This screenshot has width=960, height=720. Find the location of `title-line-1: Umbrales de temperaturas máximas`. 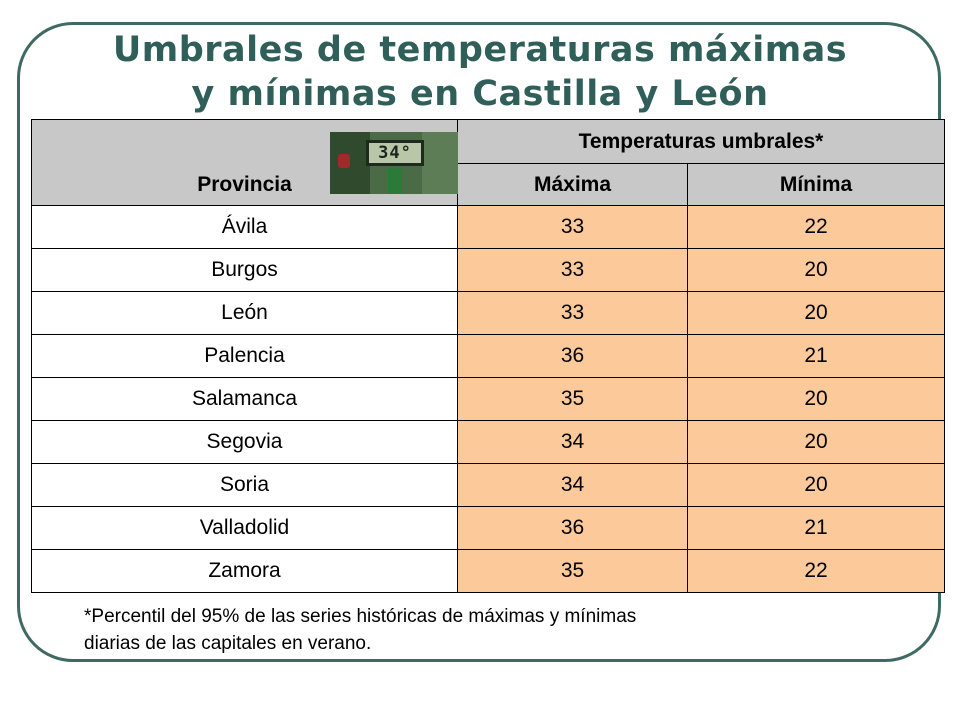

title-line-1: Umbrales de temperaturas máximas is located at coordinates (480, 50).